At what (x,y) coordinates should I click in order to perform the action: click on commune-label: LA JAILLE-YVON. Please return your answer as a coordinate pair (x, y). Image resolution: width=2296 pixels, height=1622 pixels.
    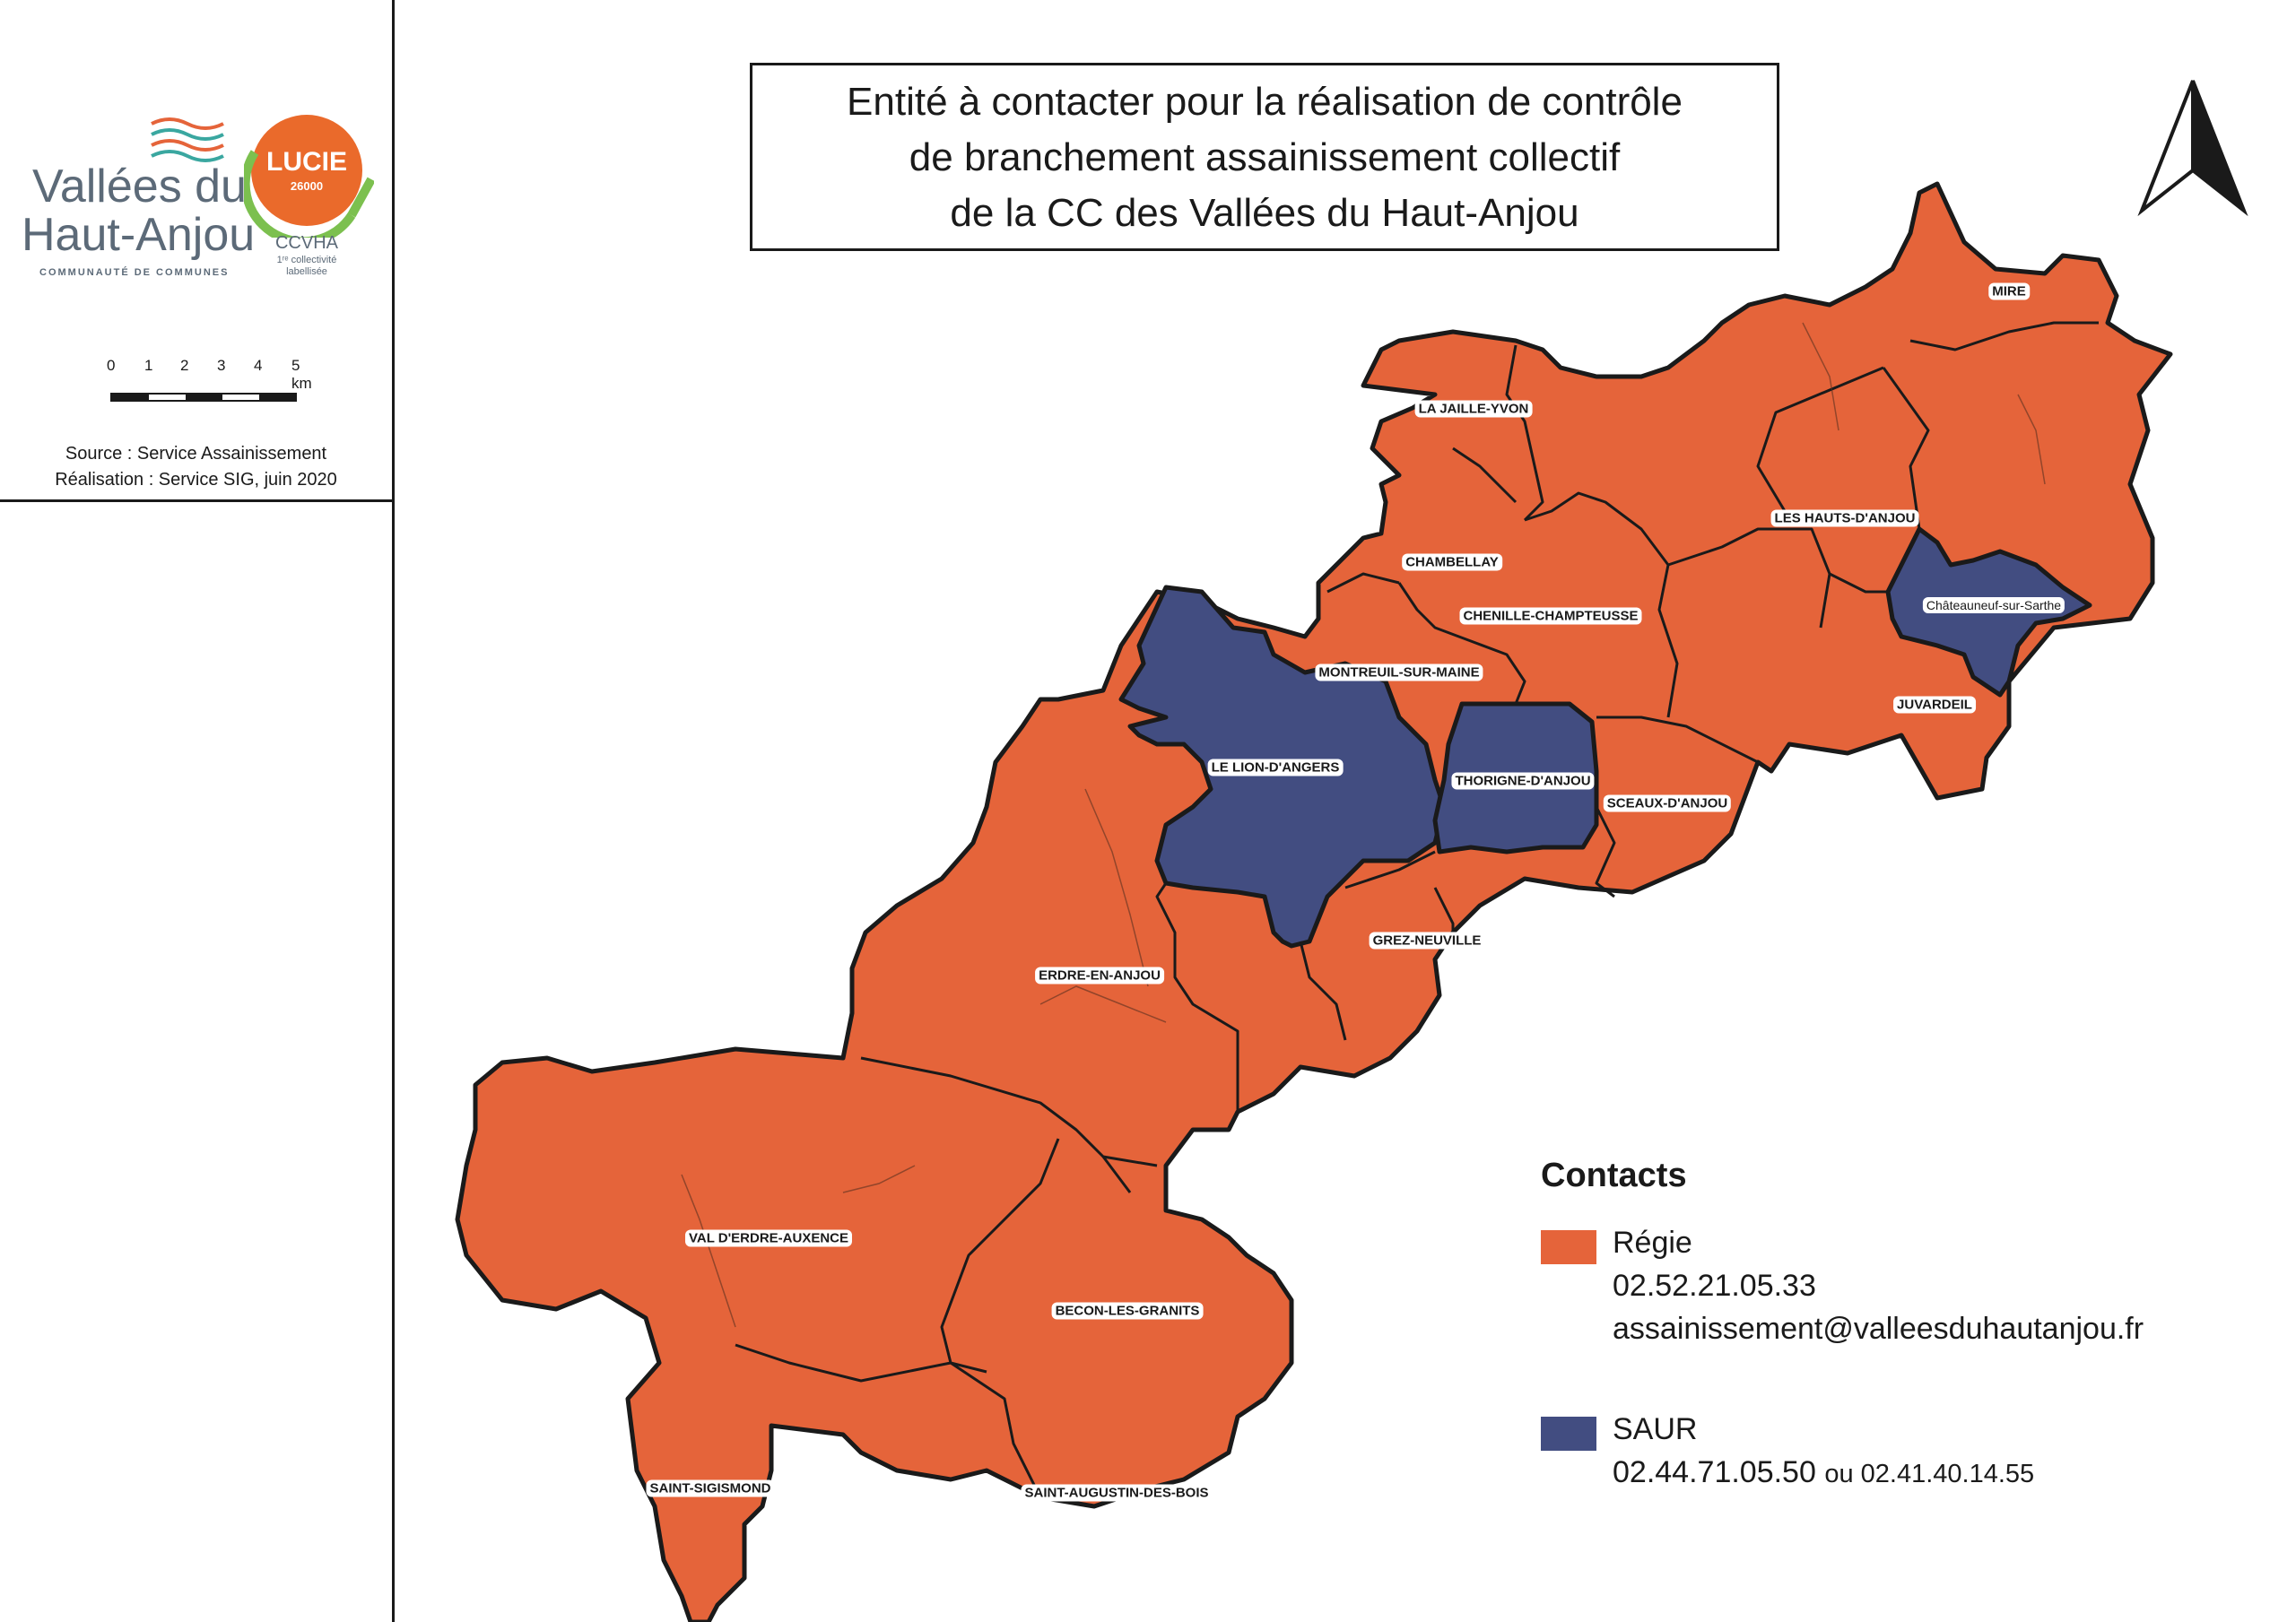
    Looking at the image, I should click on (1473, 409).